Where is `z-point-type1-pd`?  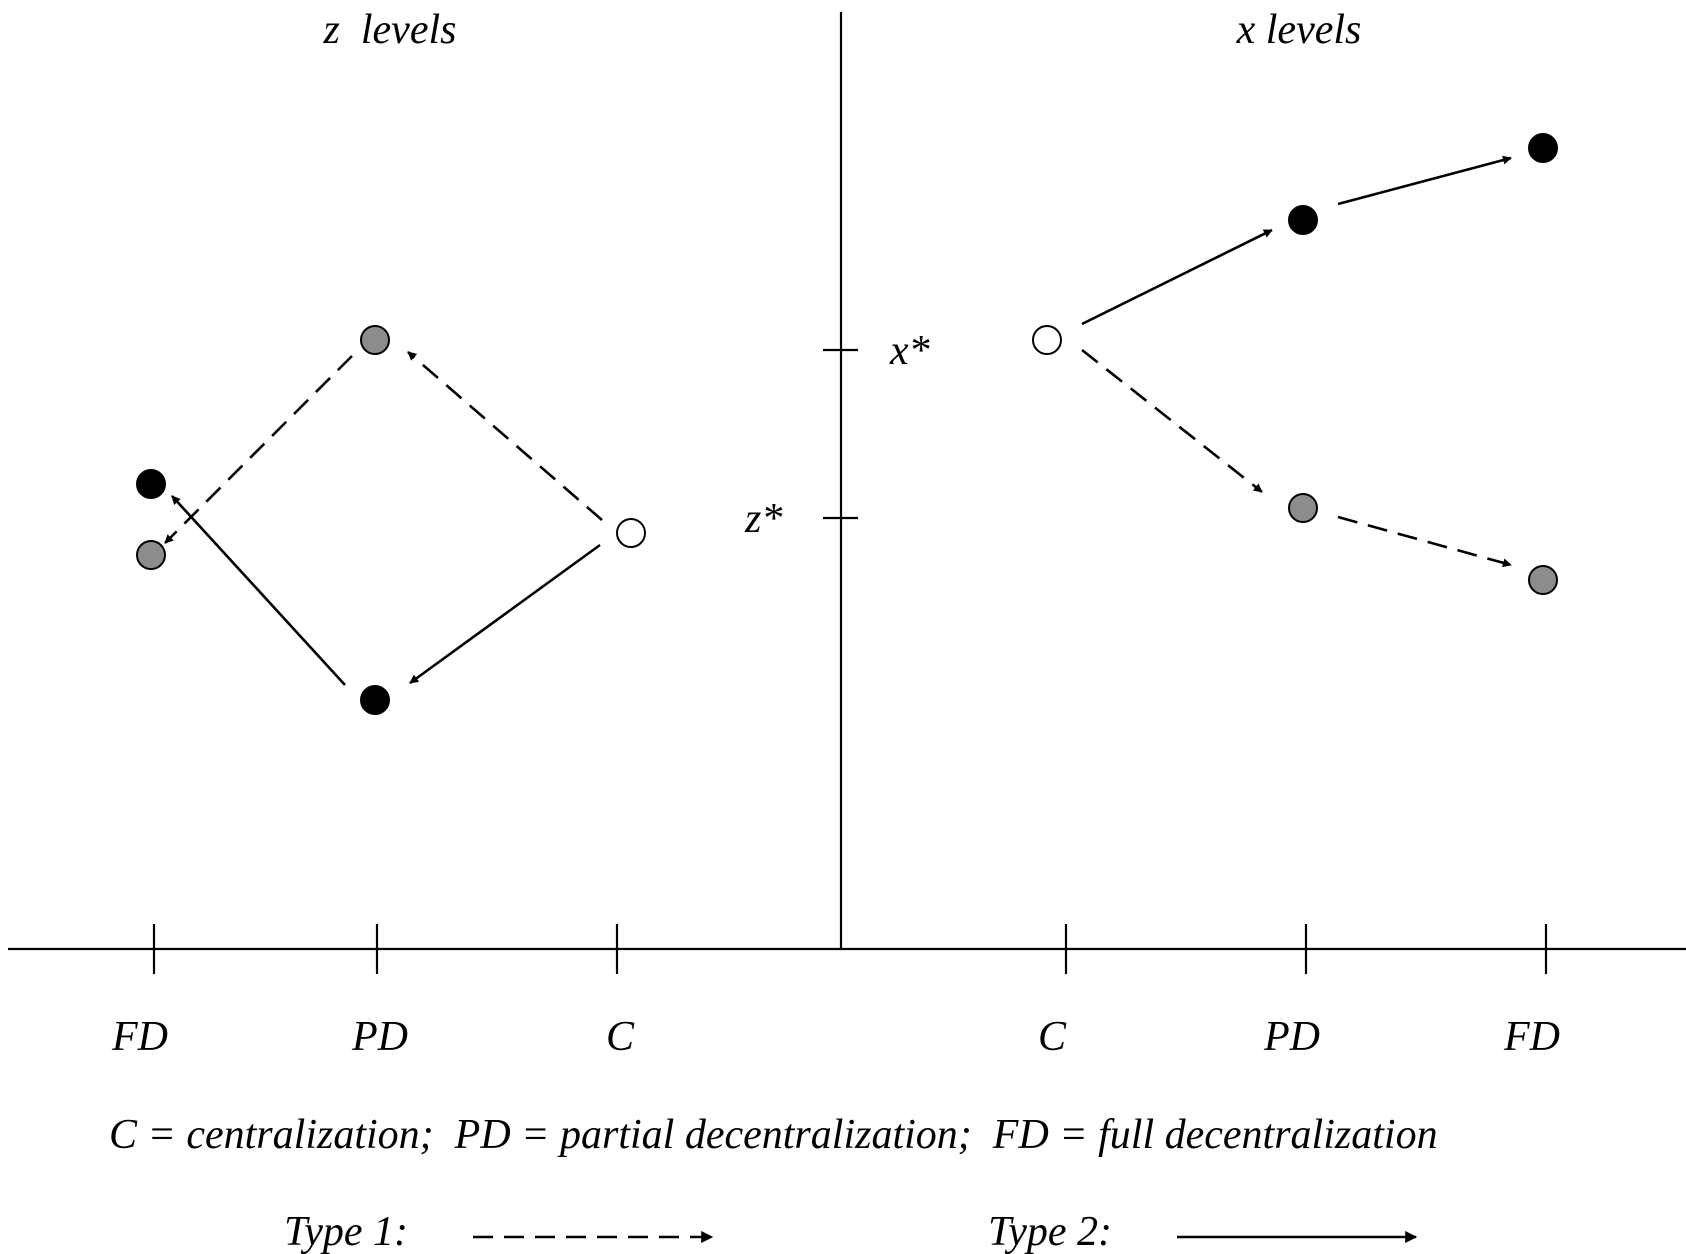 z-point-type1-pd is located at coordinates (375, 340).